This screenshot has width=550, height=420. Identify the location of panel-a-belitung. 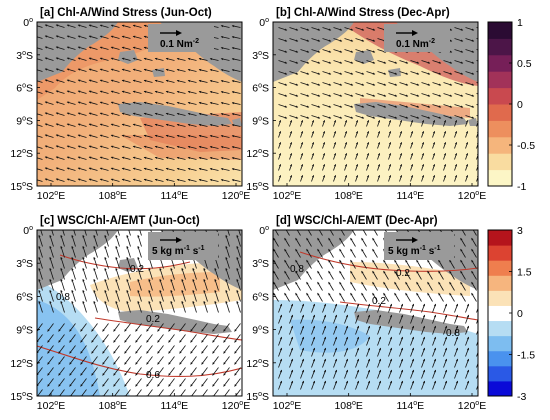
(158, 72).